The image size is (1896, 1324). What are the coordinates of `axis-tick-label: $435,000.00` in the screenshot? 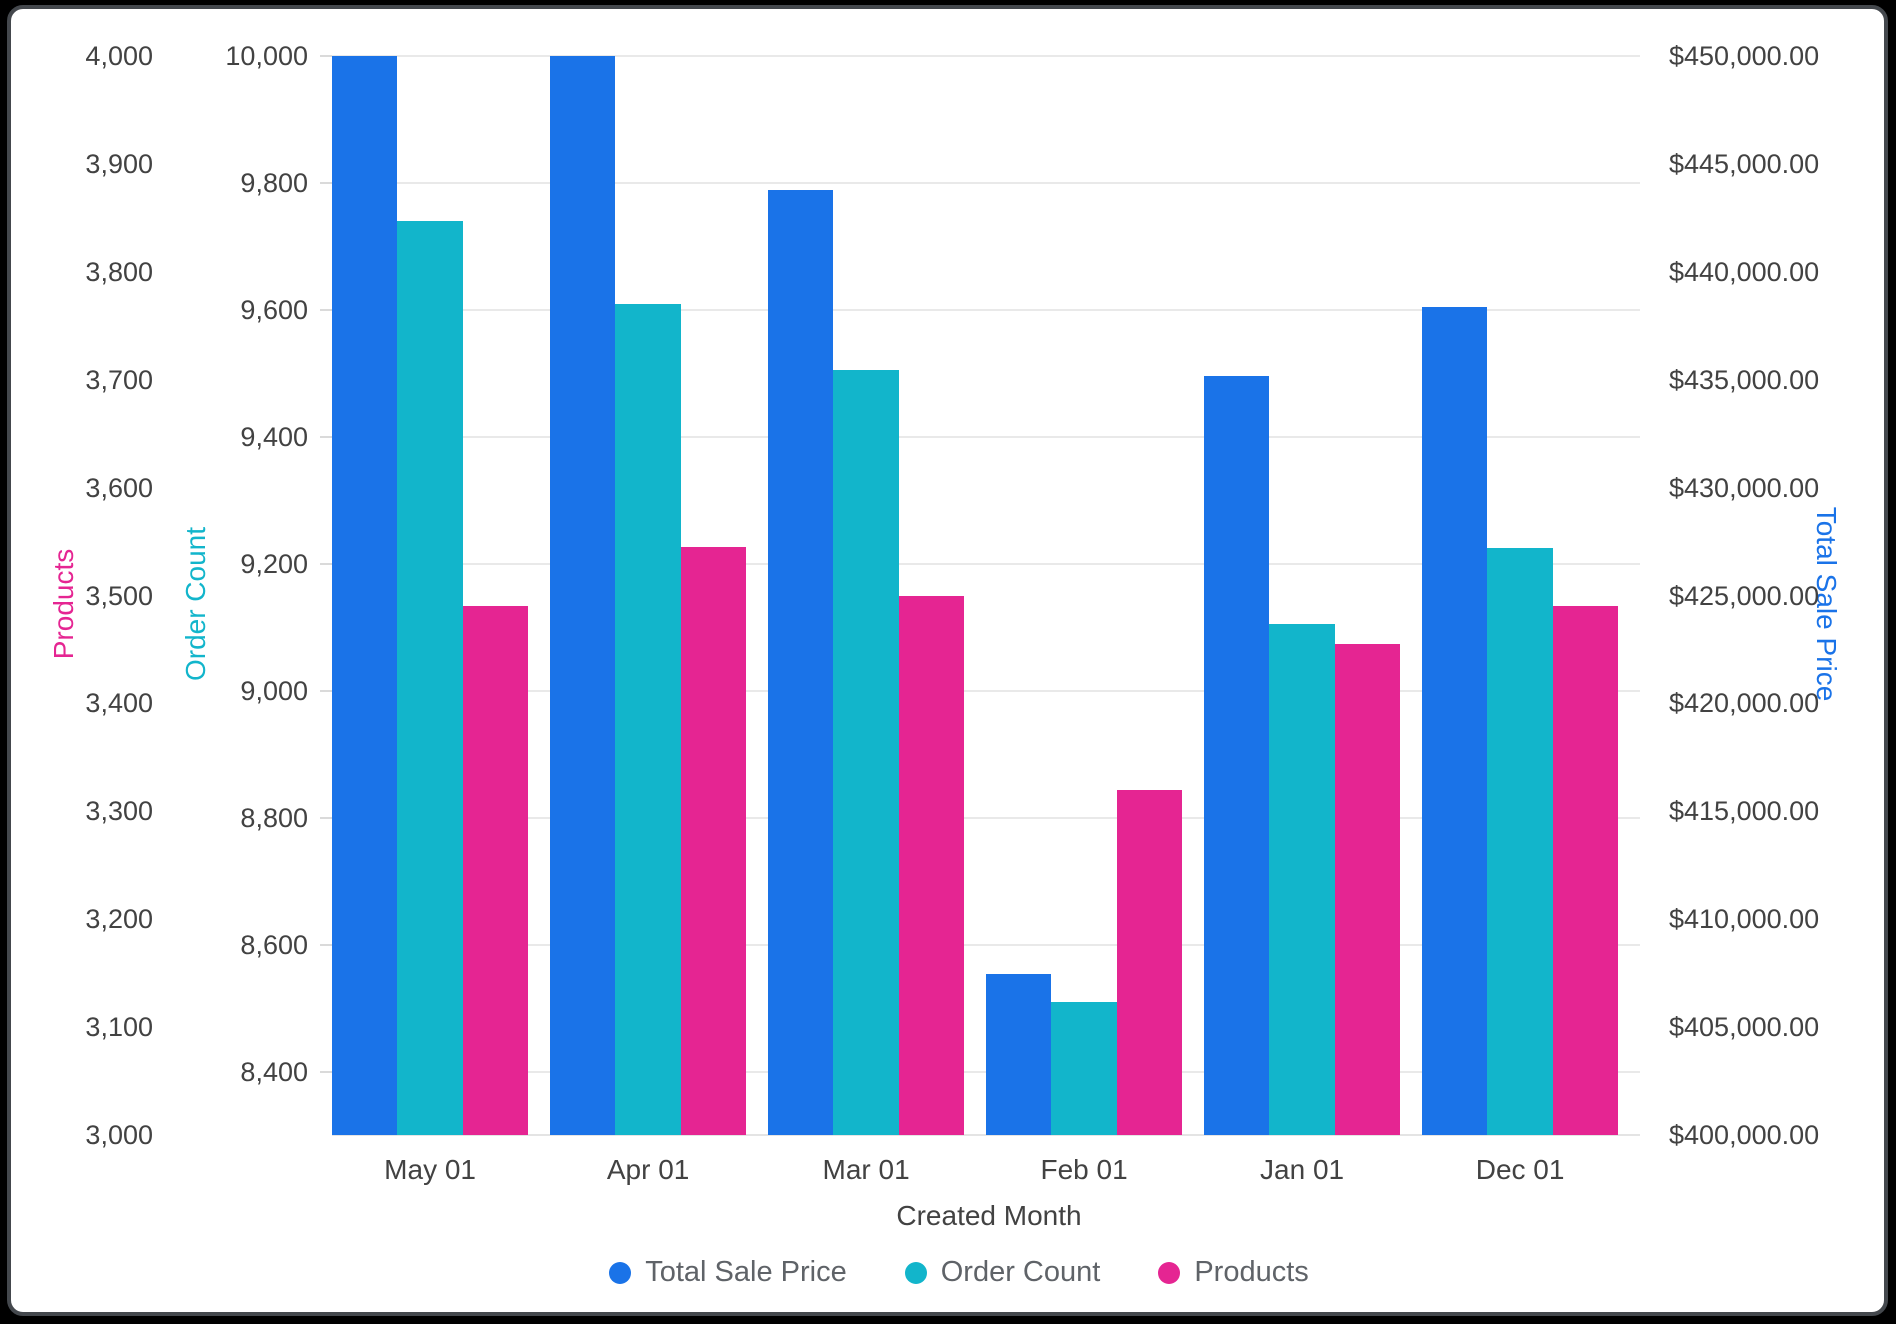 It's located at (1744, 379).